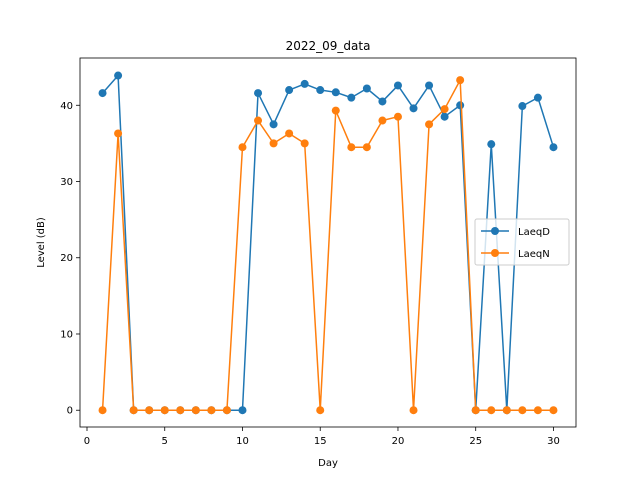 The width and height of the screenshot is (640, 480). I want to click on x-tick-label: 10, so click(242, 441).